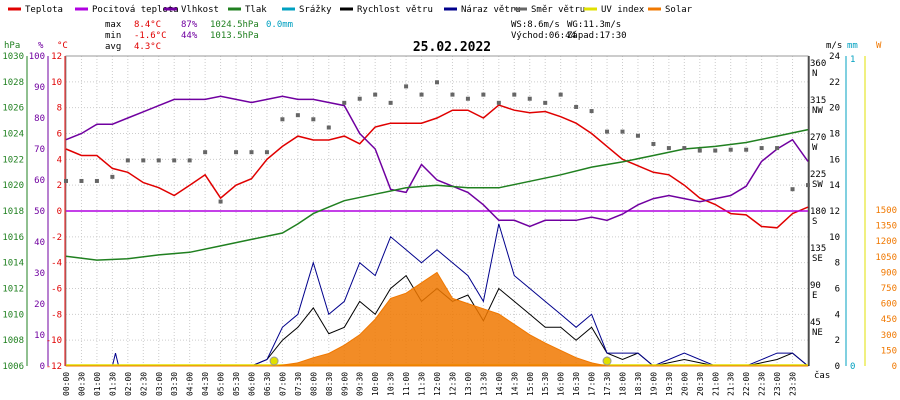 This screenshot has width=900, height=400. What do you see at coordinates (499, 384) in the screenshot?
I see `x-tick-28: 14:00` at bounding box center [499, 384].